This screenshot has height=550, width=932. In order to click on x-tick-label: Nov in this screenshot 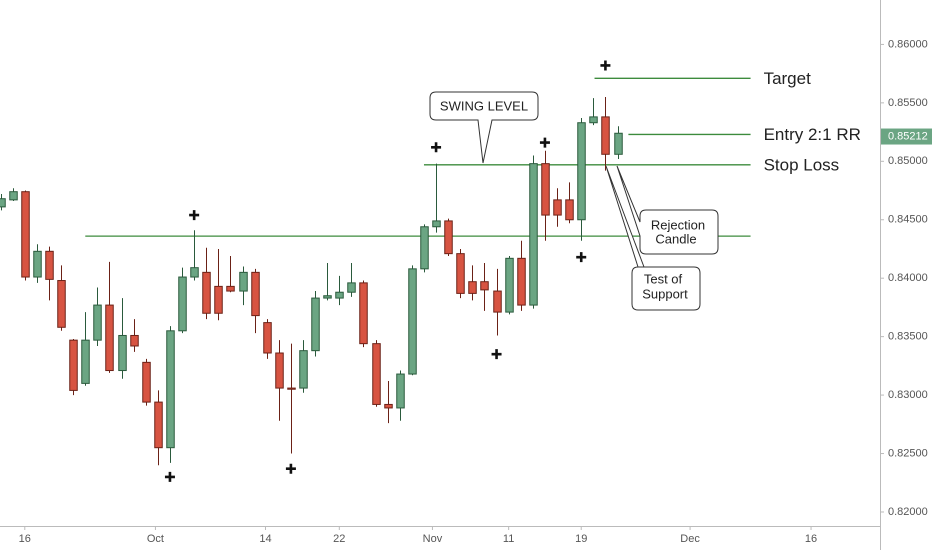, I will do `click(433, 539)`.